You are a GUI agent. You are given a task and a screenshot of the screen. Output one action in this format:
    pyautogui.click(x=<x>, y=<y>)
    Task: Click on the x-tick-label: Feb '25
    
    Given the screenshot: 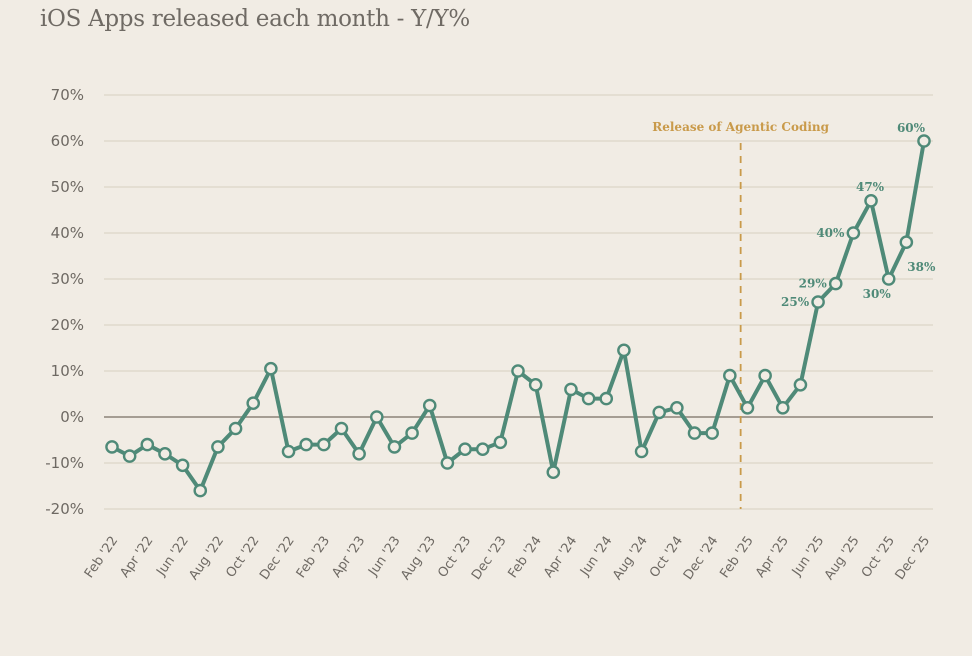 What is the action you would take?
    pyautogui.click(x=736, y=557)
    